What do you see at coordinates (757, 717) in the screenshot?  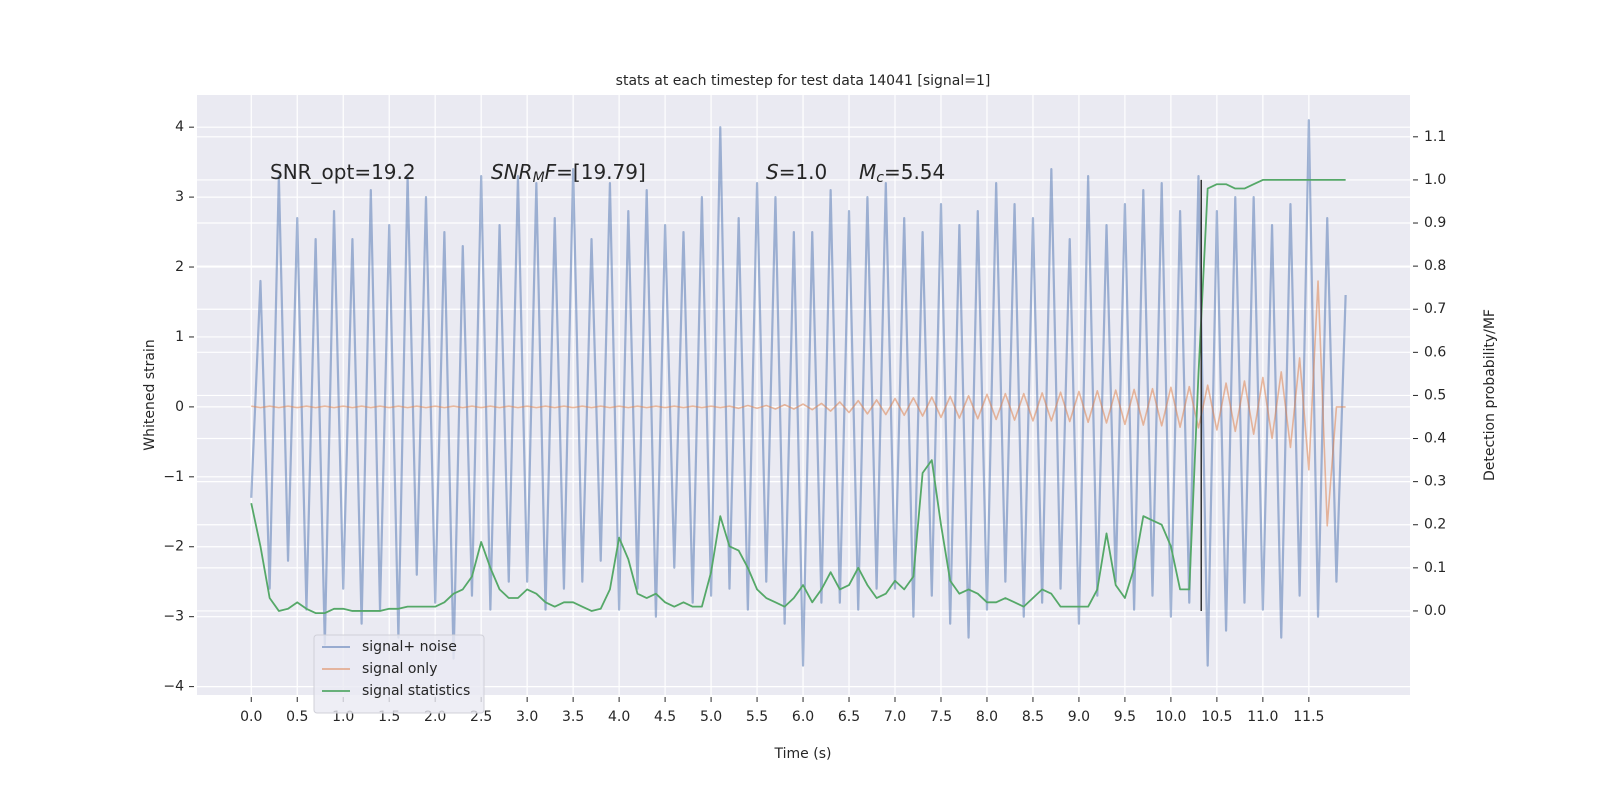 I see `x-tick-label: 5.5` at bounding box center [757, 717].